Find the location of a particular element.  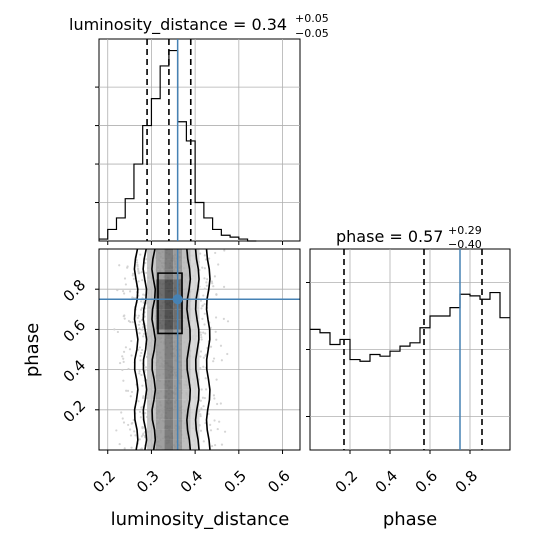

panel-joint-density is located at coordinates (198, 351).